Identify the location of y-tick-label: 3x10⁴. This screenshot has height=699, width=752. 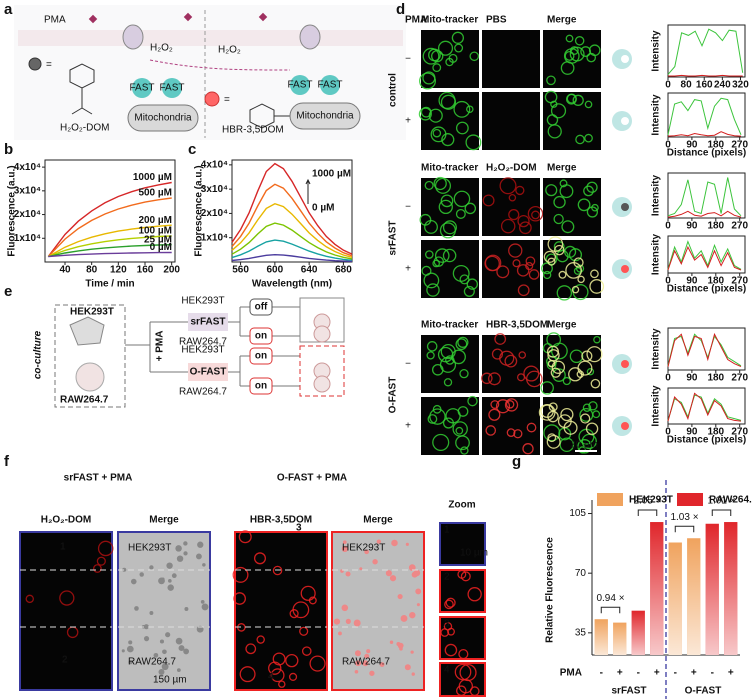
(214, 189).